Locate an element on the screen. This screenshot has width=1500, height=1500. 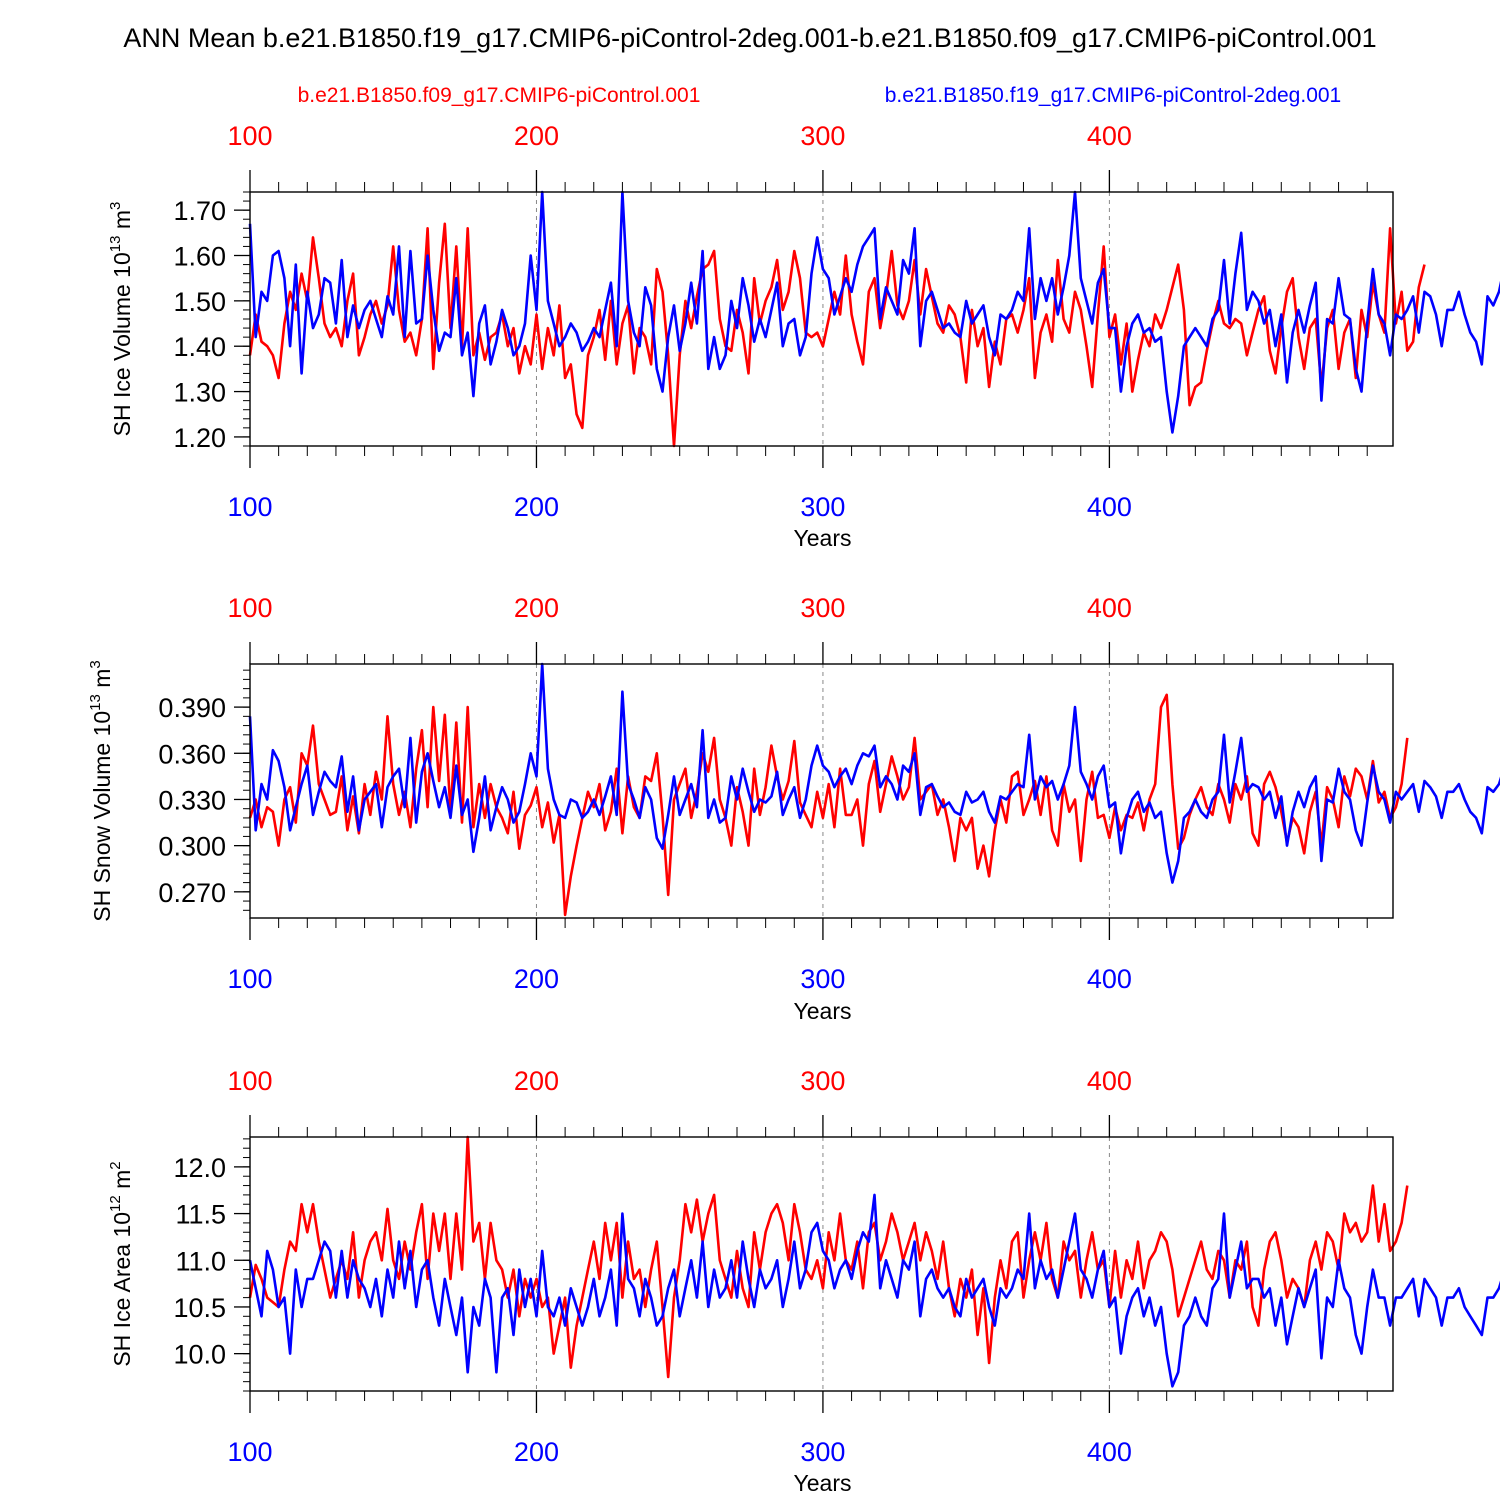
y-tick-label: 1.30 is located at coordinates (199, 393).